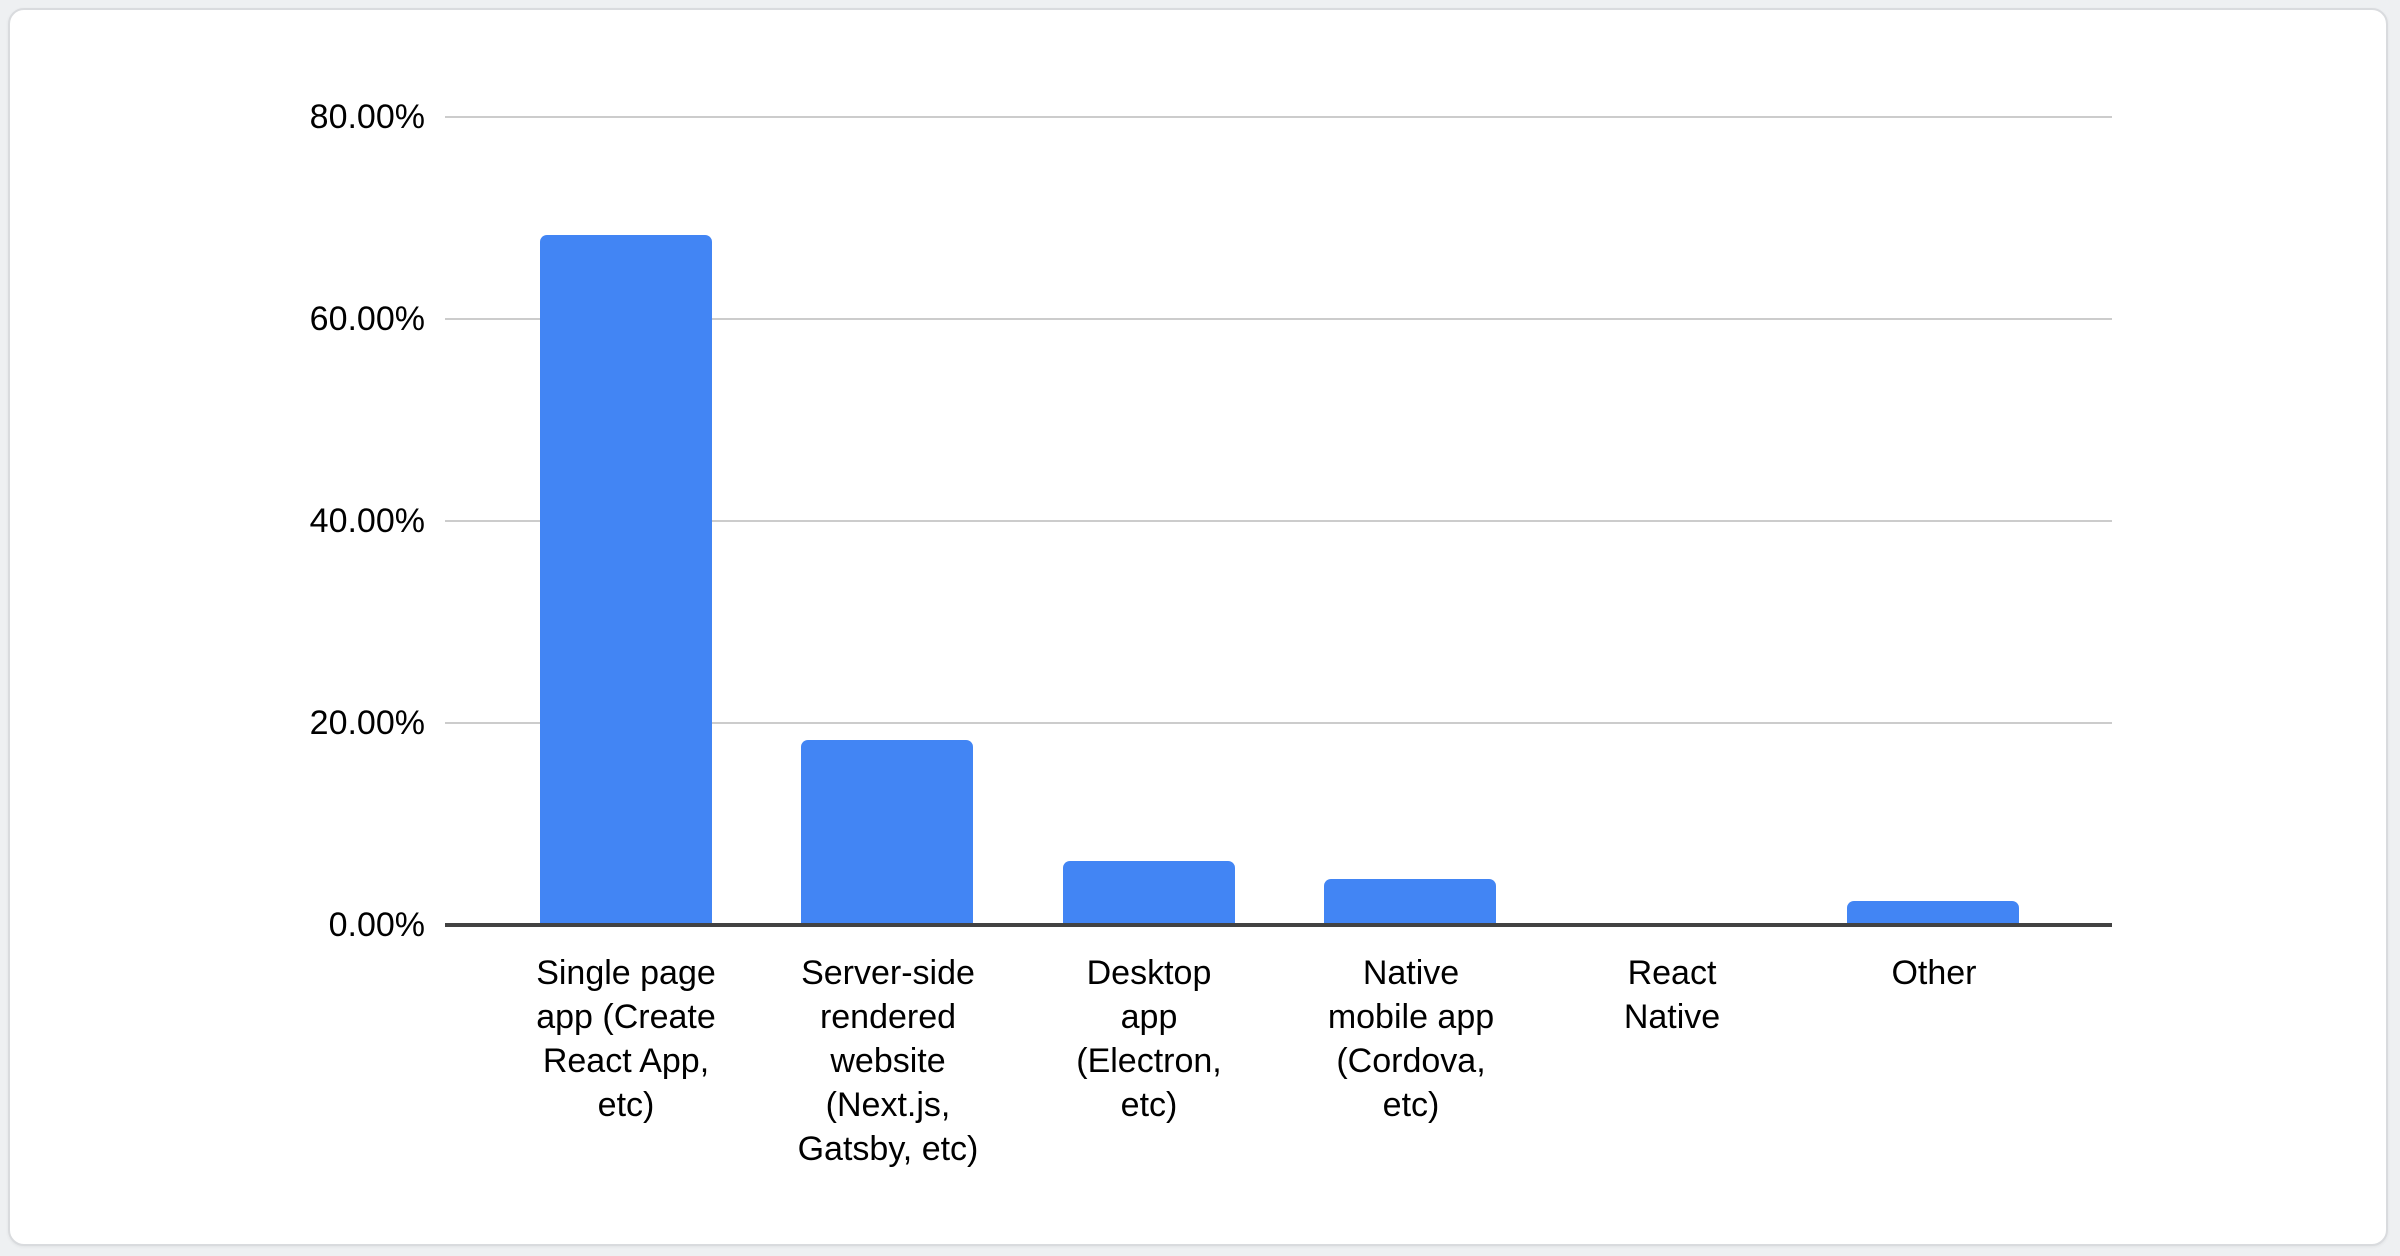 This screenshot has width=2400, height=1256. What do you see at coordinates (1411, 1039) in the screenshot?
I see `x-axis-category-label: Native mobile app (Cordova, etc)` at bounding box center [1411, 1039].